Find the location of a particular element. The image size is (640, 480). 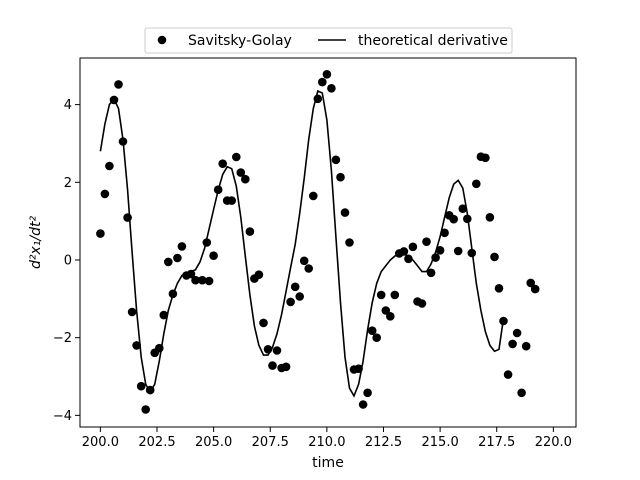

x-tick-label: 217.5 is located at coordinates (496, 442).